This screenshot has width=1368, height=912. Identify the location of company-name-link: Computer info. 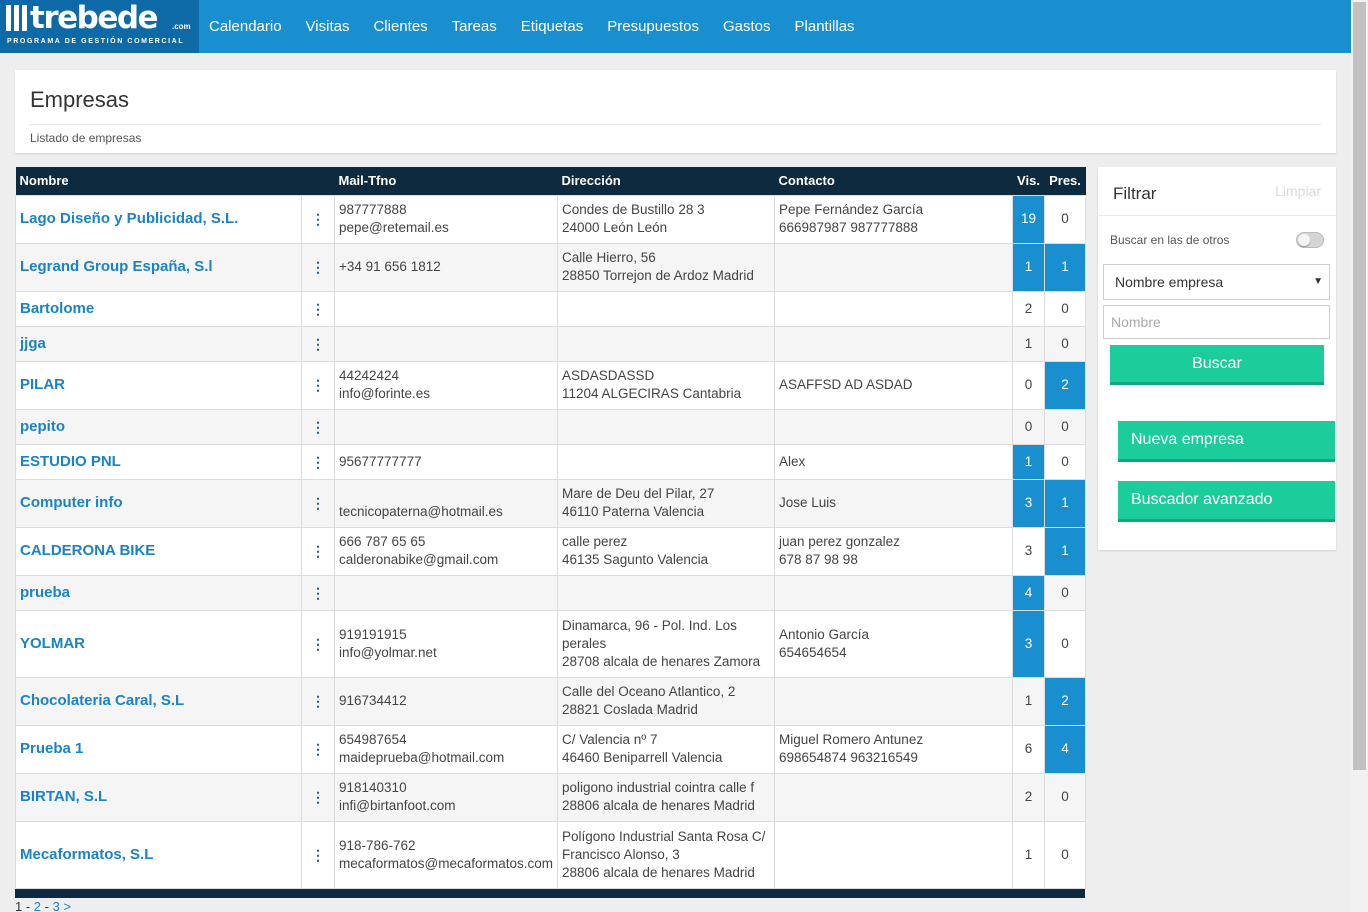
(158, 503).